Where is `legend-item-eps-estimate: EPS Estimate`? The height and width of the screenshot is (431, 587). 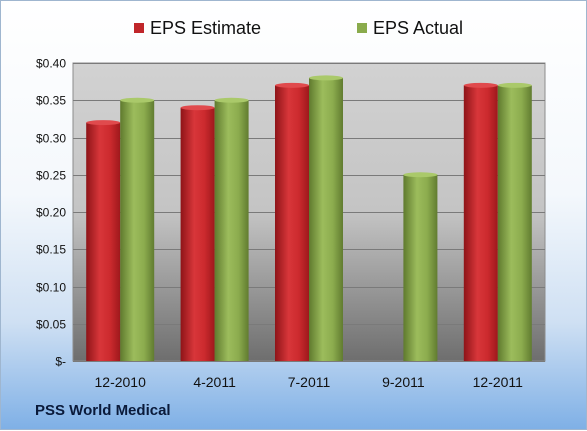 legend-item-eps-estimate: EPS Estimate is located at coordinates (197, 28).